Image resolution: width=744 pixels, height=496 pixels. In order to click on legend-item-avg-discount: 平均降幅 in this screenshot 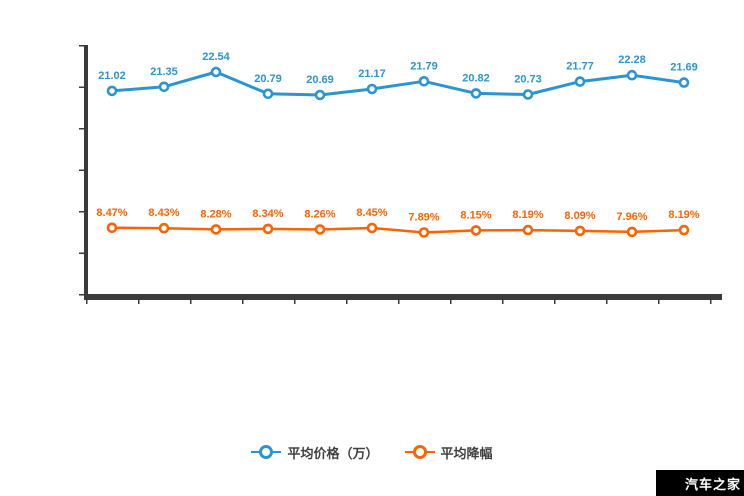, I will do `click(448, 454)`.